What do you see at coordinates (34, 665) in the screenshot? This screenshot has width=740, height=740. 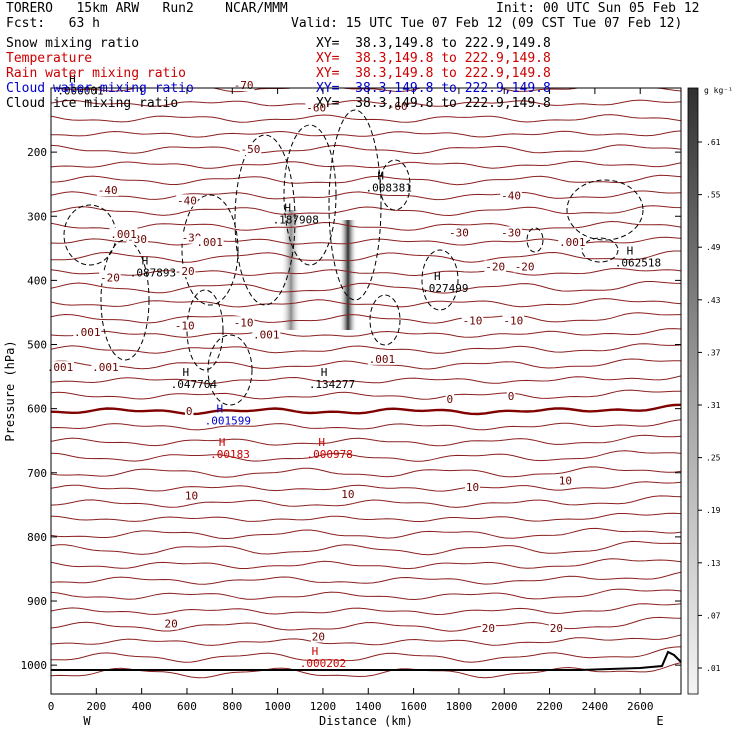 I see `y-tick-label: 1000` at bounding box center [34, 665].